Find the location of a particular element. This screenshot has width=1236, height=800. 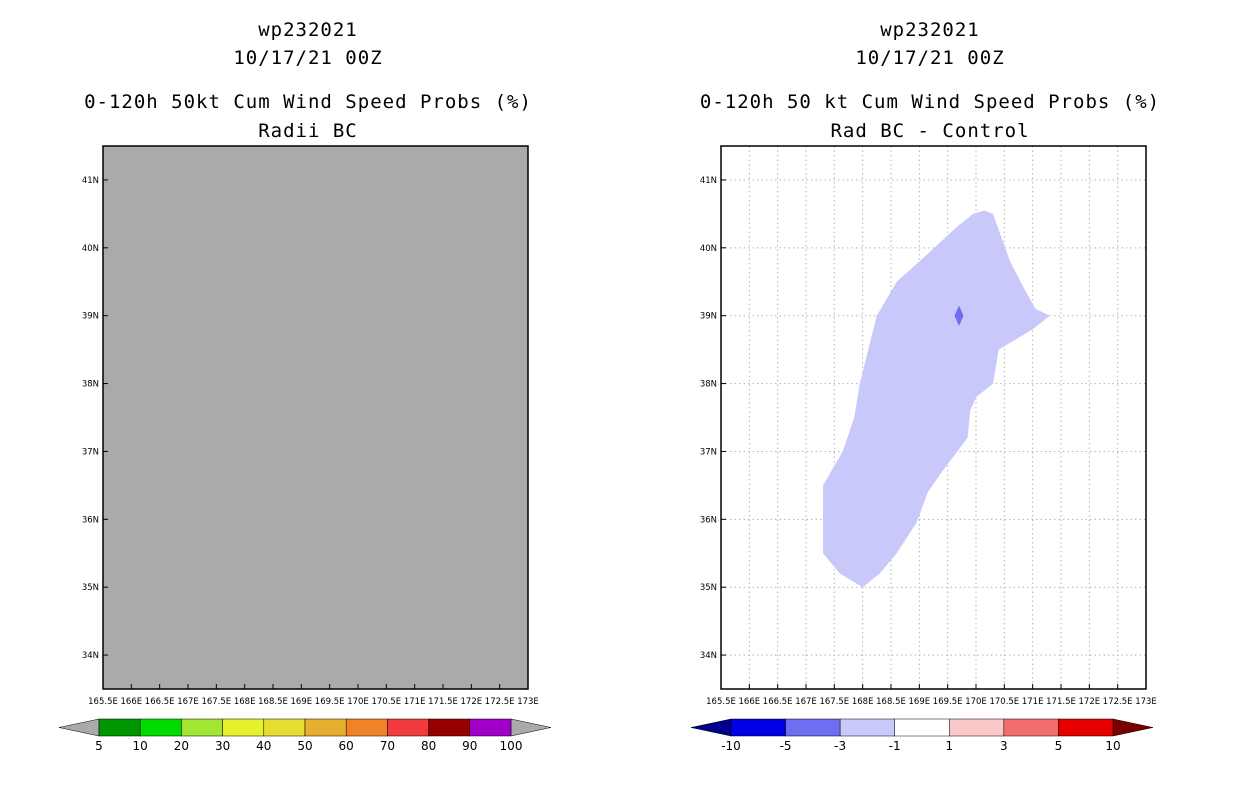

left-colorbar: 5 10 20 30 40 50 60 70 80 90 100 is located at coordinates (305, 735).